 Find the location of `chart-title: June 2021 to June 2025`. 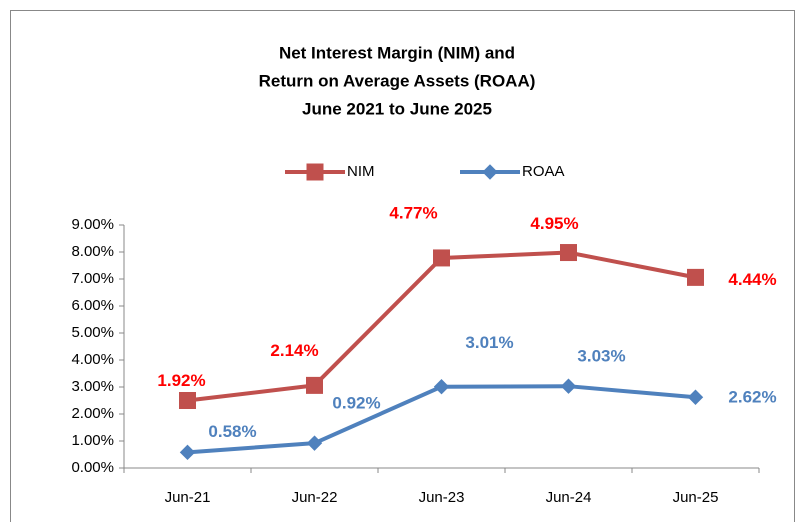

chart-title: June 2021 to June 2025 is located at coordinates (397, 108).